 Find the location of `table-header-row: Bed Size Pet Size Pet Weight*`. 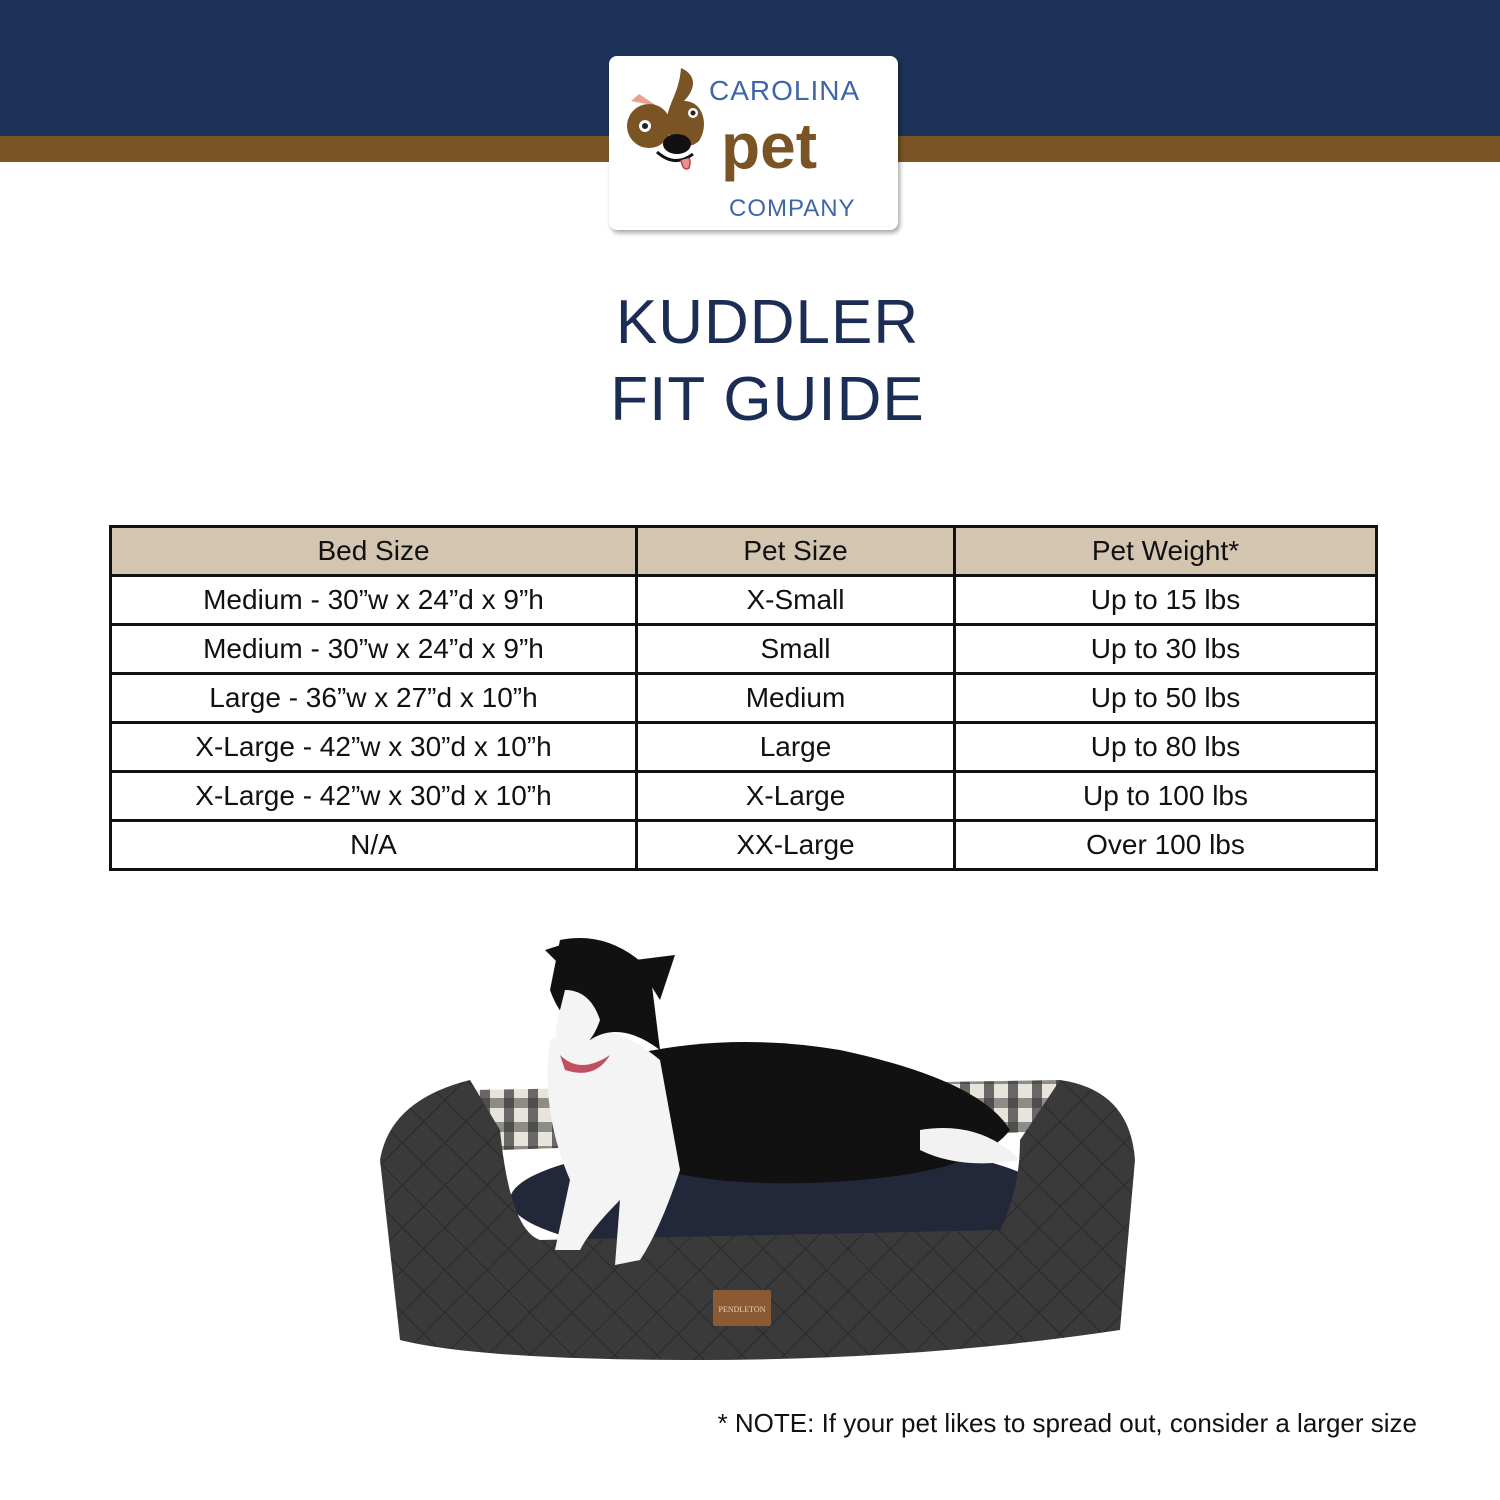

table-header-row: Bed Size Pet Size Pet Weight* is located at coordinates (743, 551).